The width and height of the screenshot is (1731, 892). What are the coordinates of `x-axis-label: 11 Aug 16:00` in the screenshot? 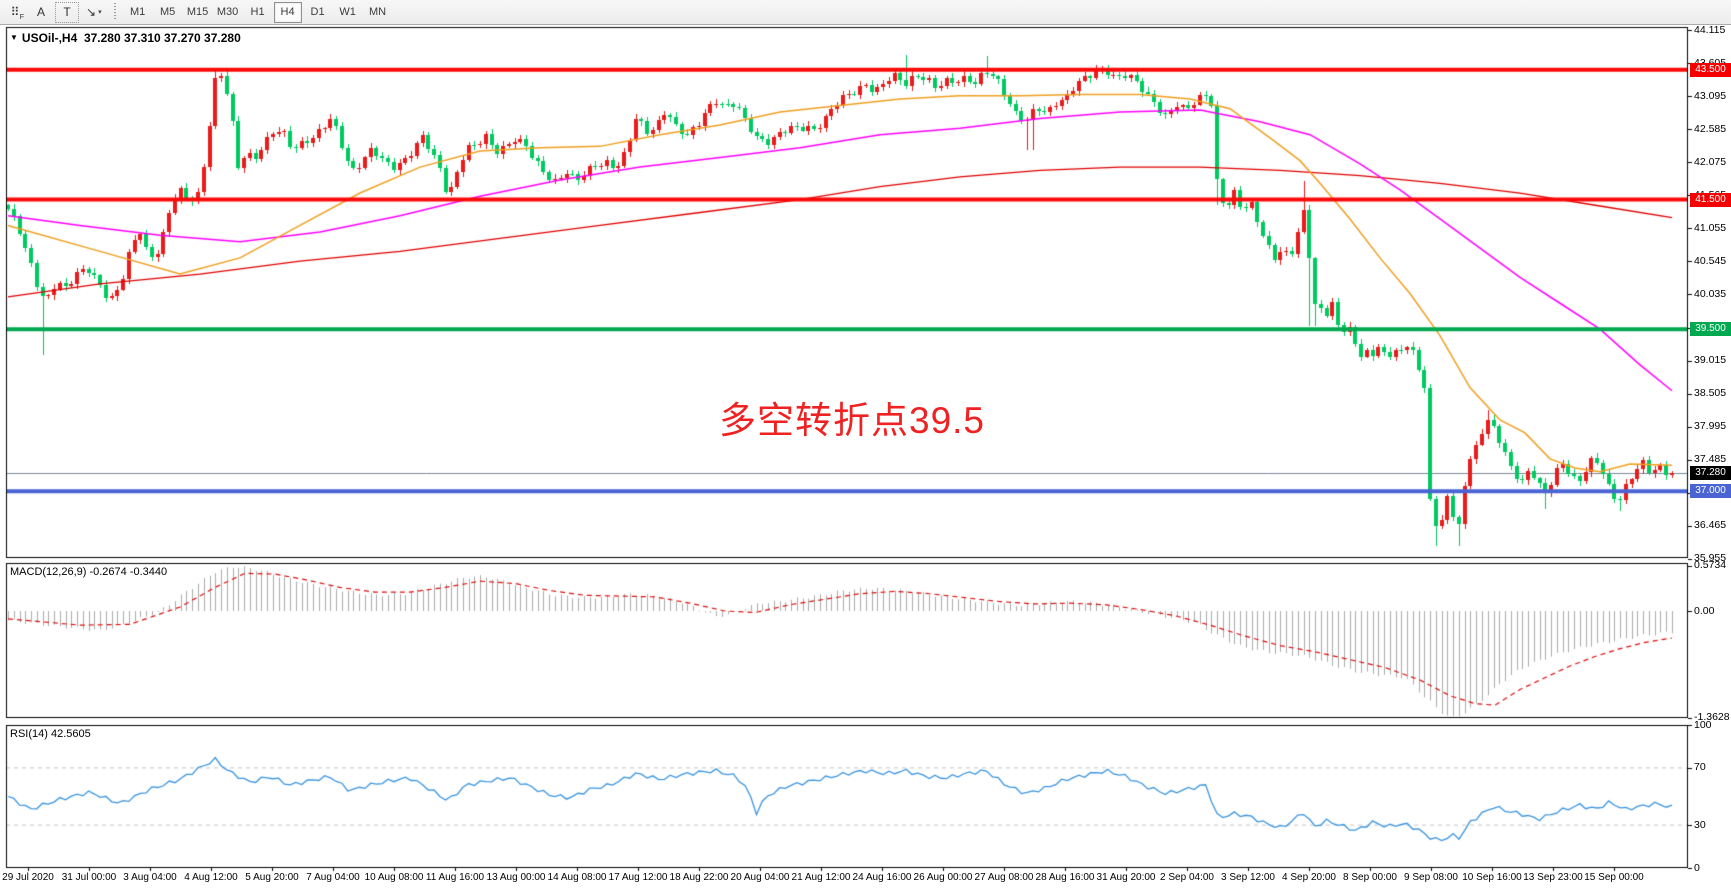 It's located at (455, 877).